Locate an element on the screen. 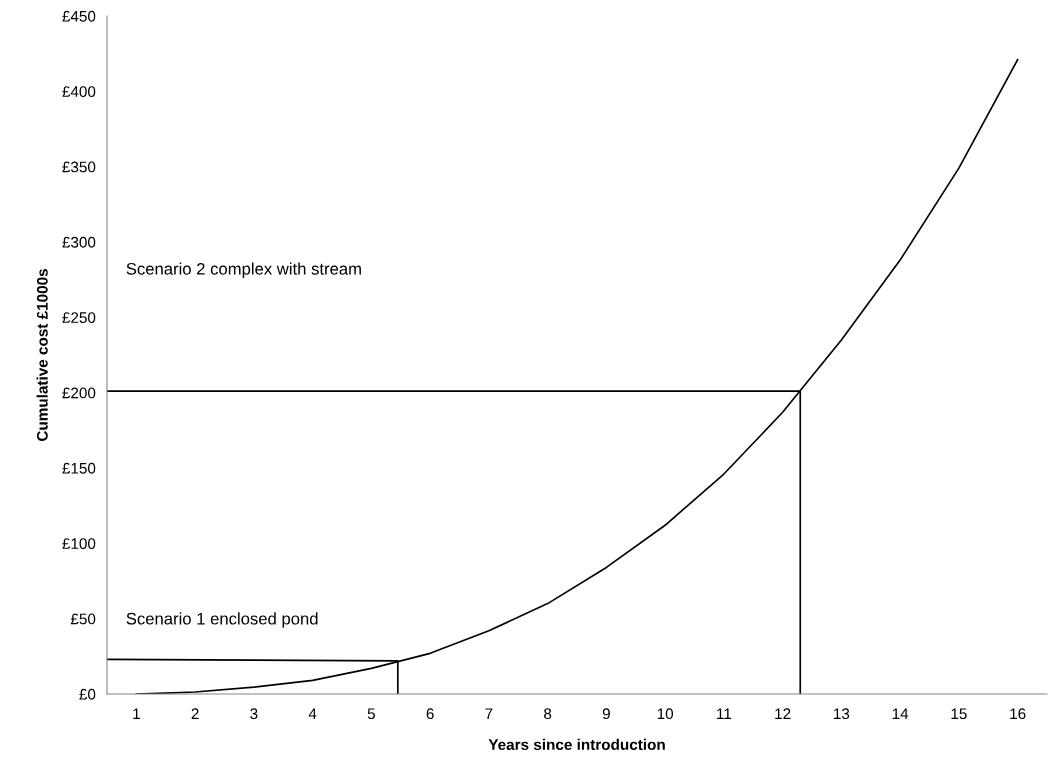 This screenshot has width=1053, height=776. x-tick-label: 1 is located at coordinates (136, 713).